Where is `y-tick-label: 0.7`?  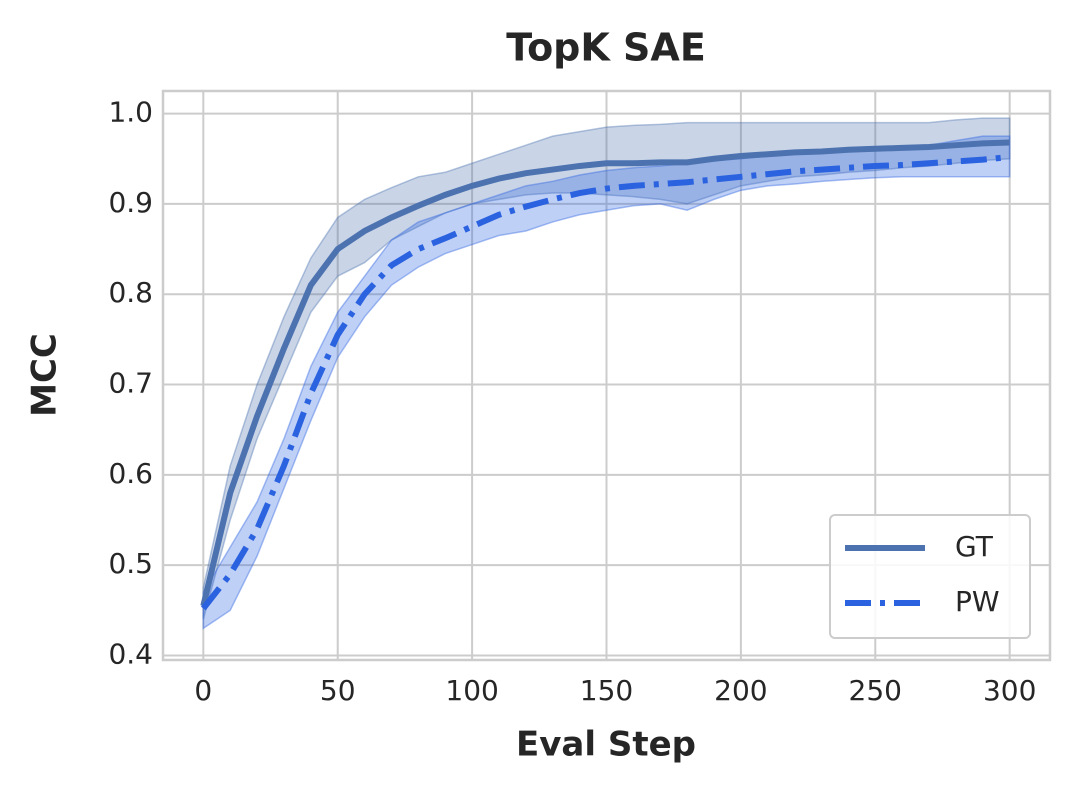 y-tick-label: 0.7 is located at coordinates (130, 383).